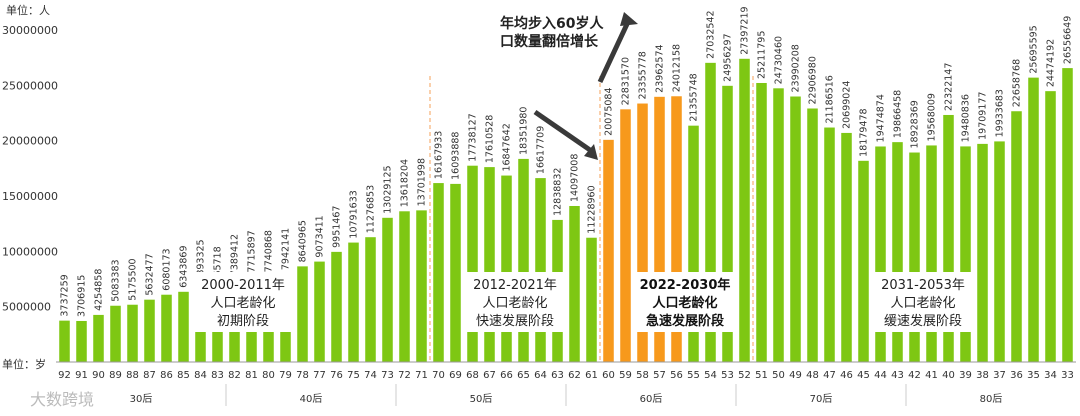  Describe the element at coordinates (506, 375) in the screenshot. I see `x-tick-label: 66` at that location.